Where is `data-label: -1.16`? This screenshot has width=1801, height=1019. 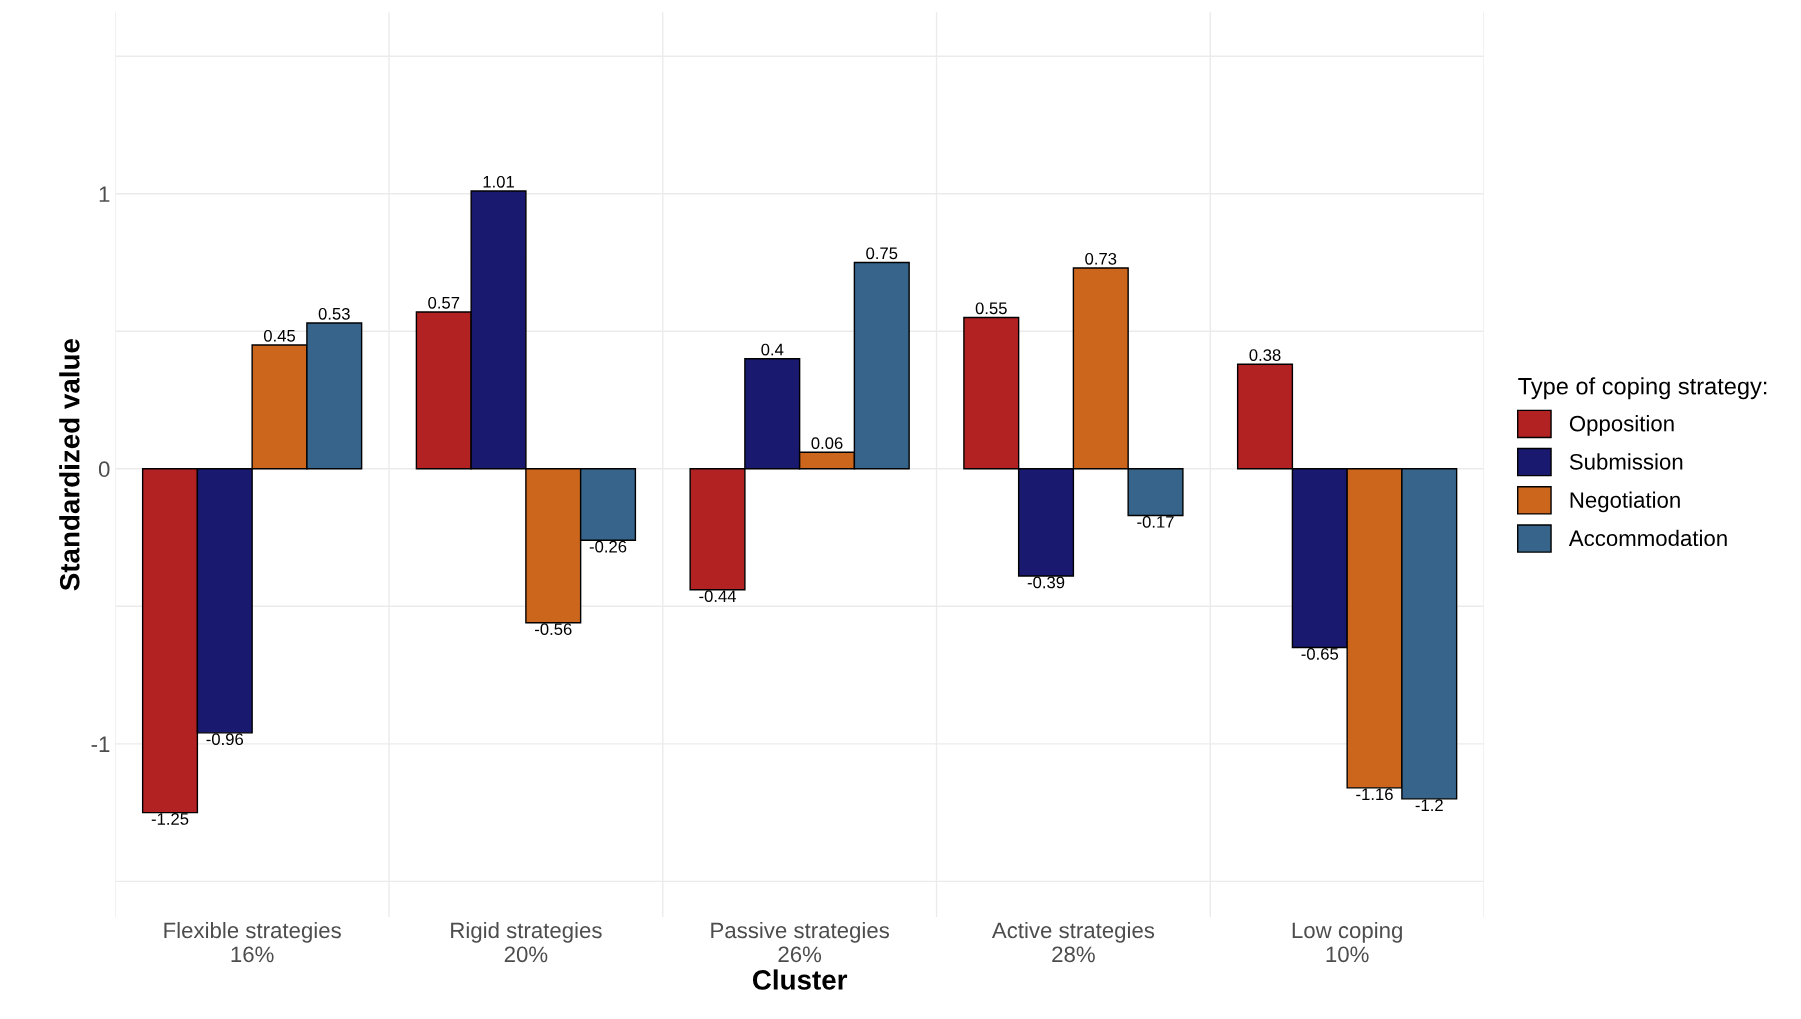
data-label: -1.16 is located at coordinates (1374, 794).